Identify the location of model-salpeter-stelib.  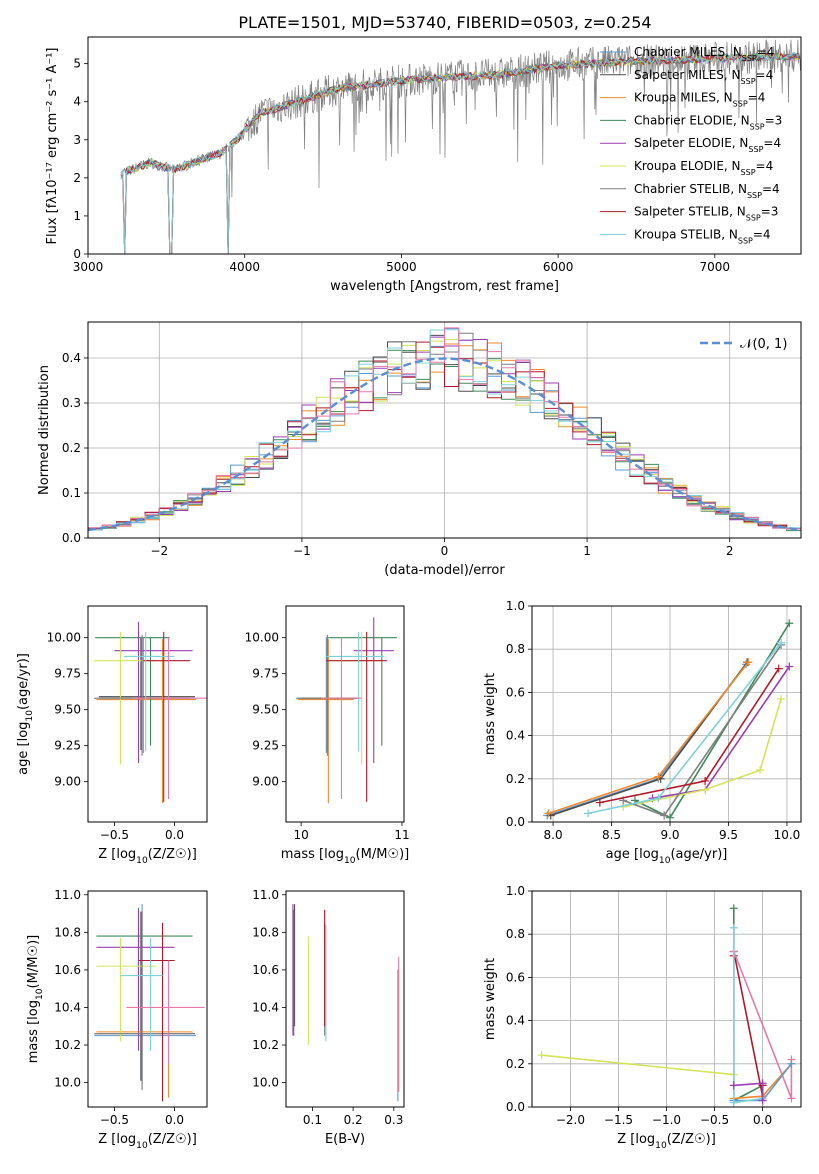
(460, 153).